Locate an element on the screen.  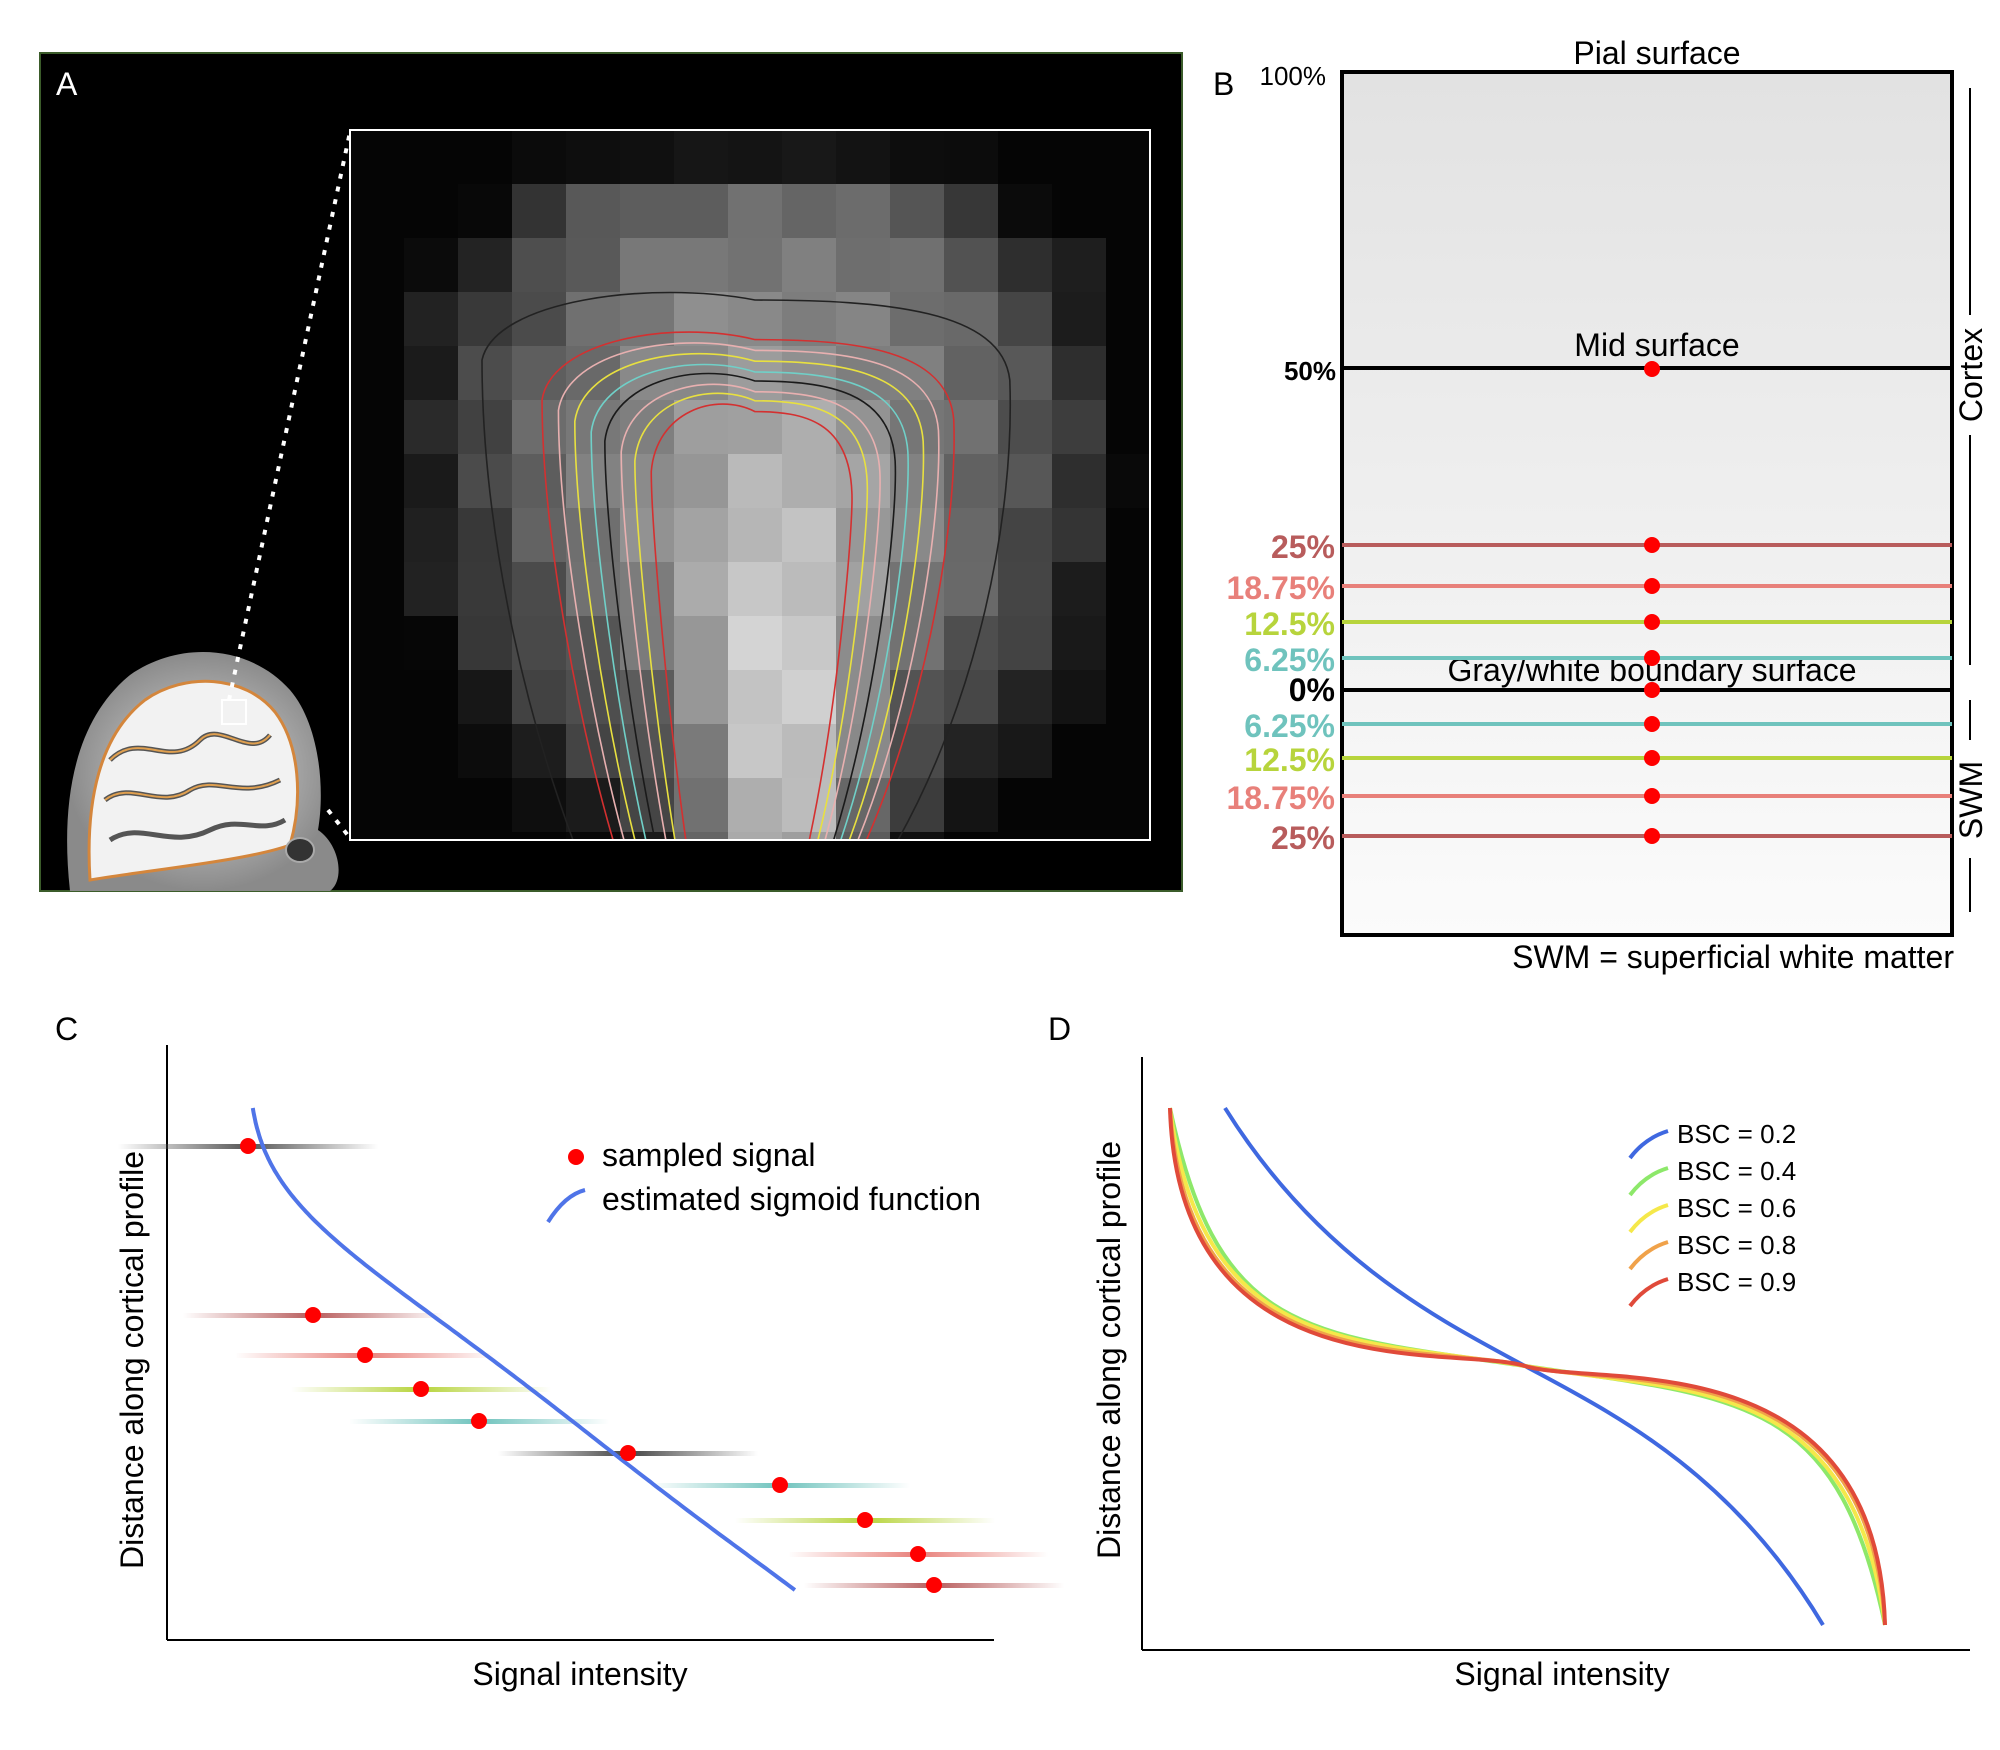
cortex-level-label-0: 25% is located at coordinates (1303, 547).